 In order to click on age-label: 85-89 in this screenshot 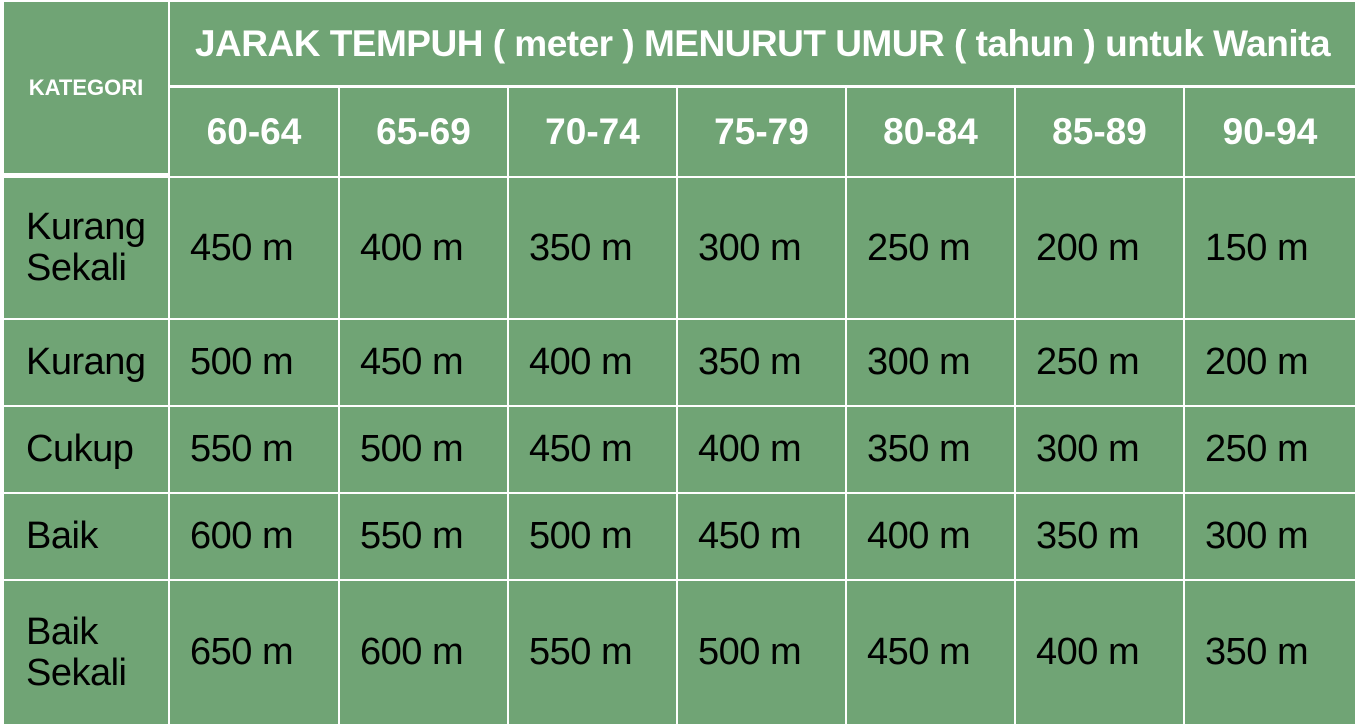, I will do `click(1099, 131)`.